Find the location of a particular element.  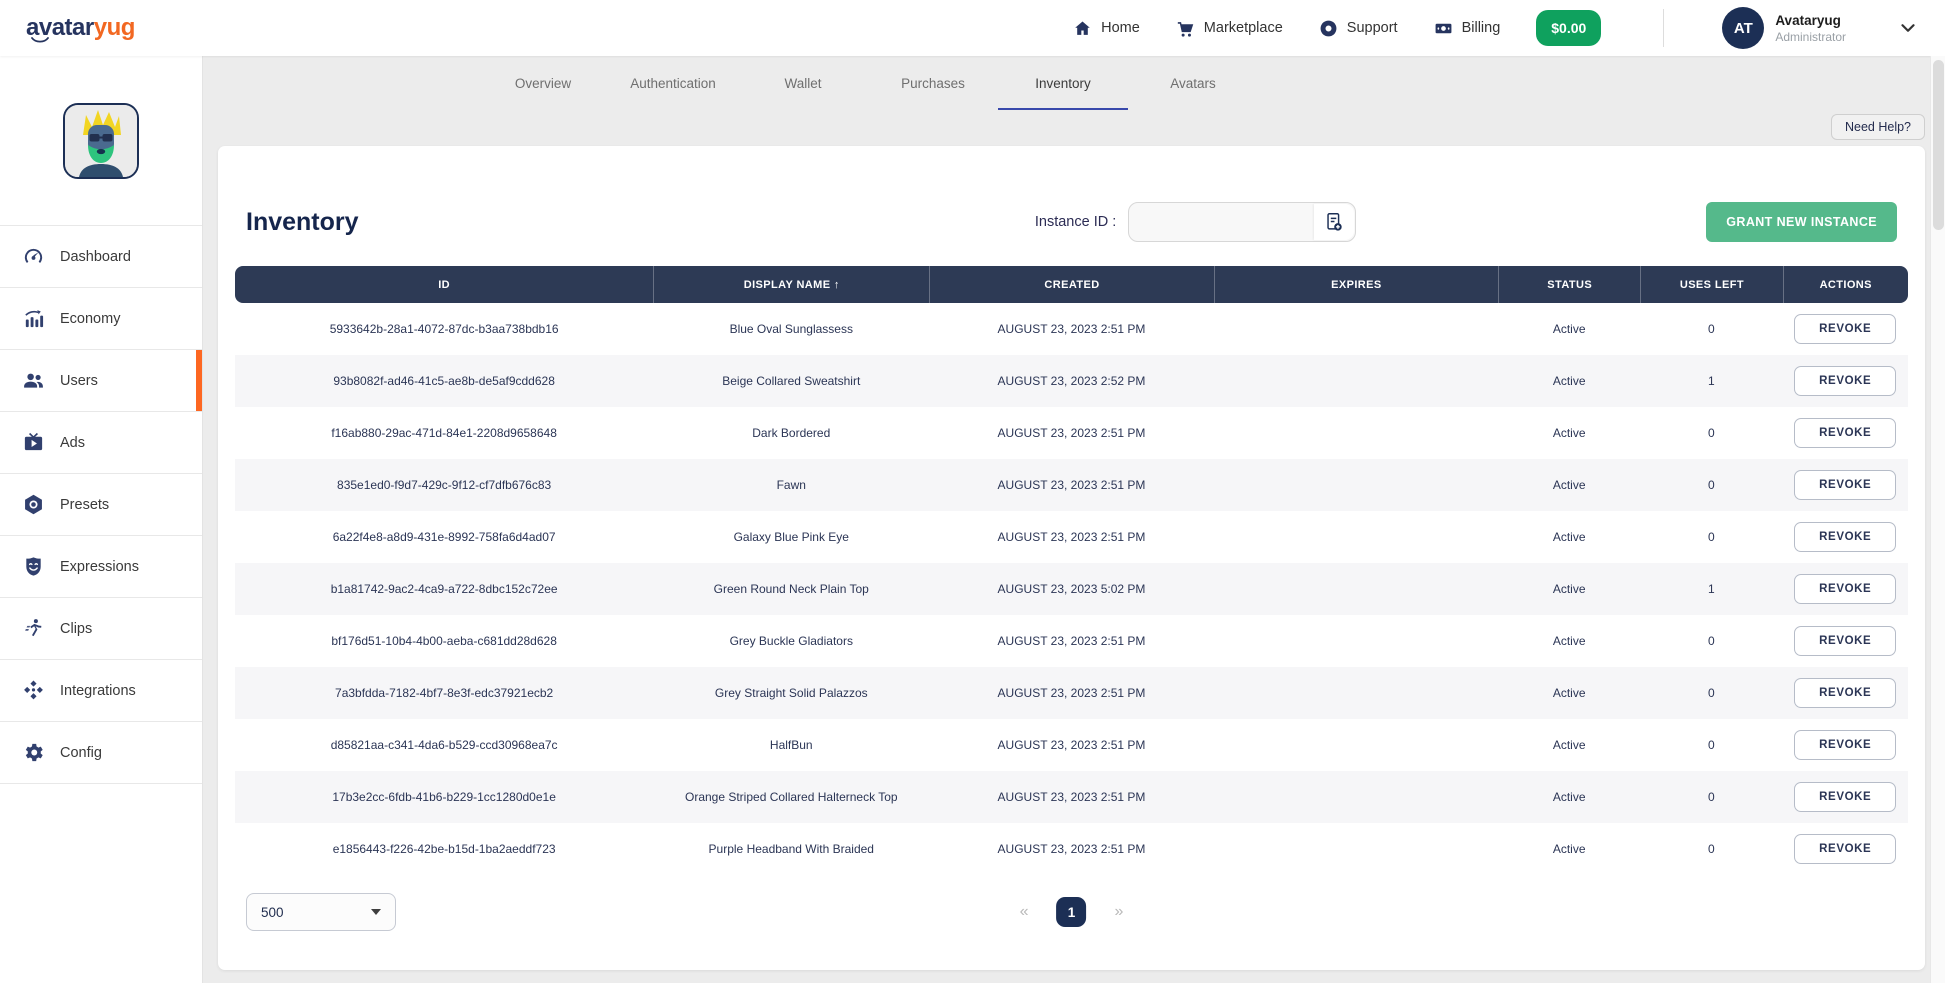

avatar is located at coordinates (101, 140).